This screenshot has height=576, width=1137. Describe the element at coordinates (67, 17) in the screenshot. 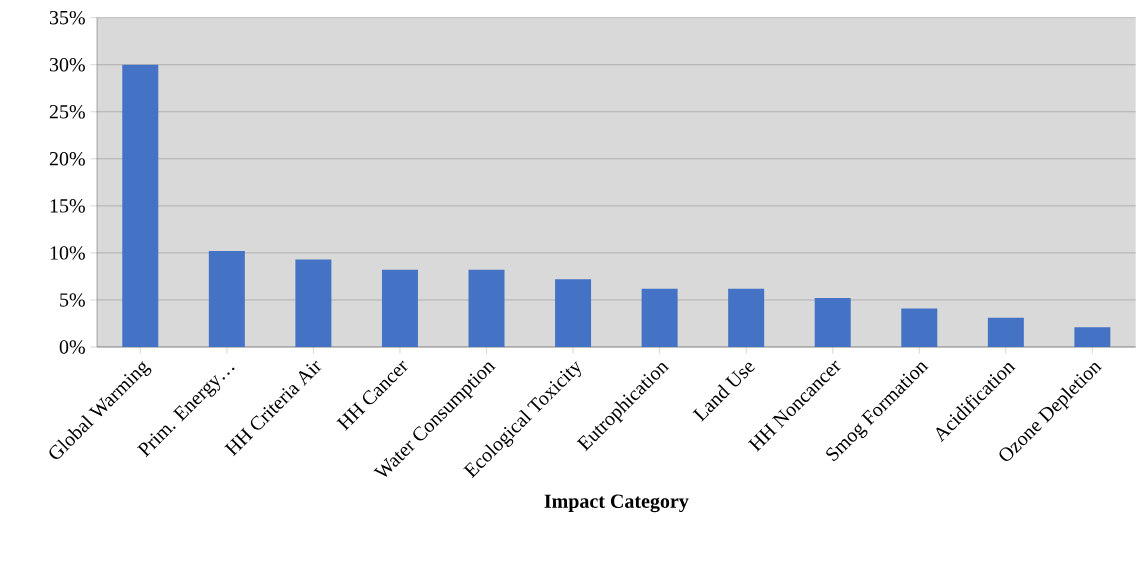

I see `y-tick-label: 35%` at that location.